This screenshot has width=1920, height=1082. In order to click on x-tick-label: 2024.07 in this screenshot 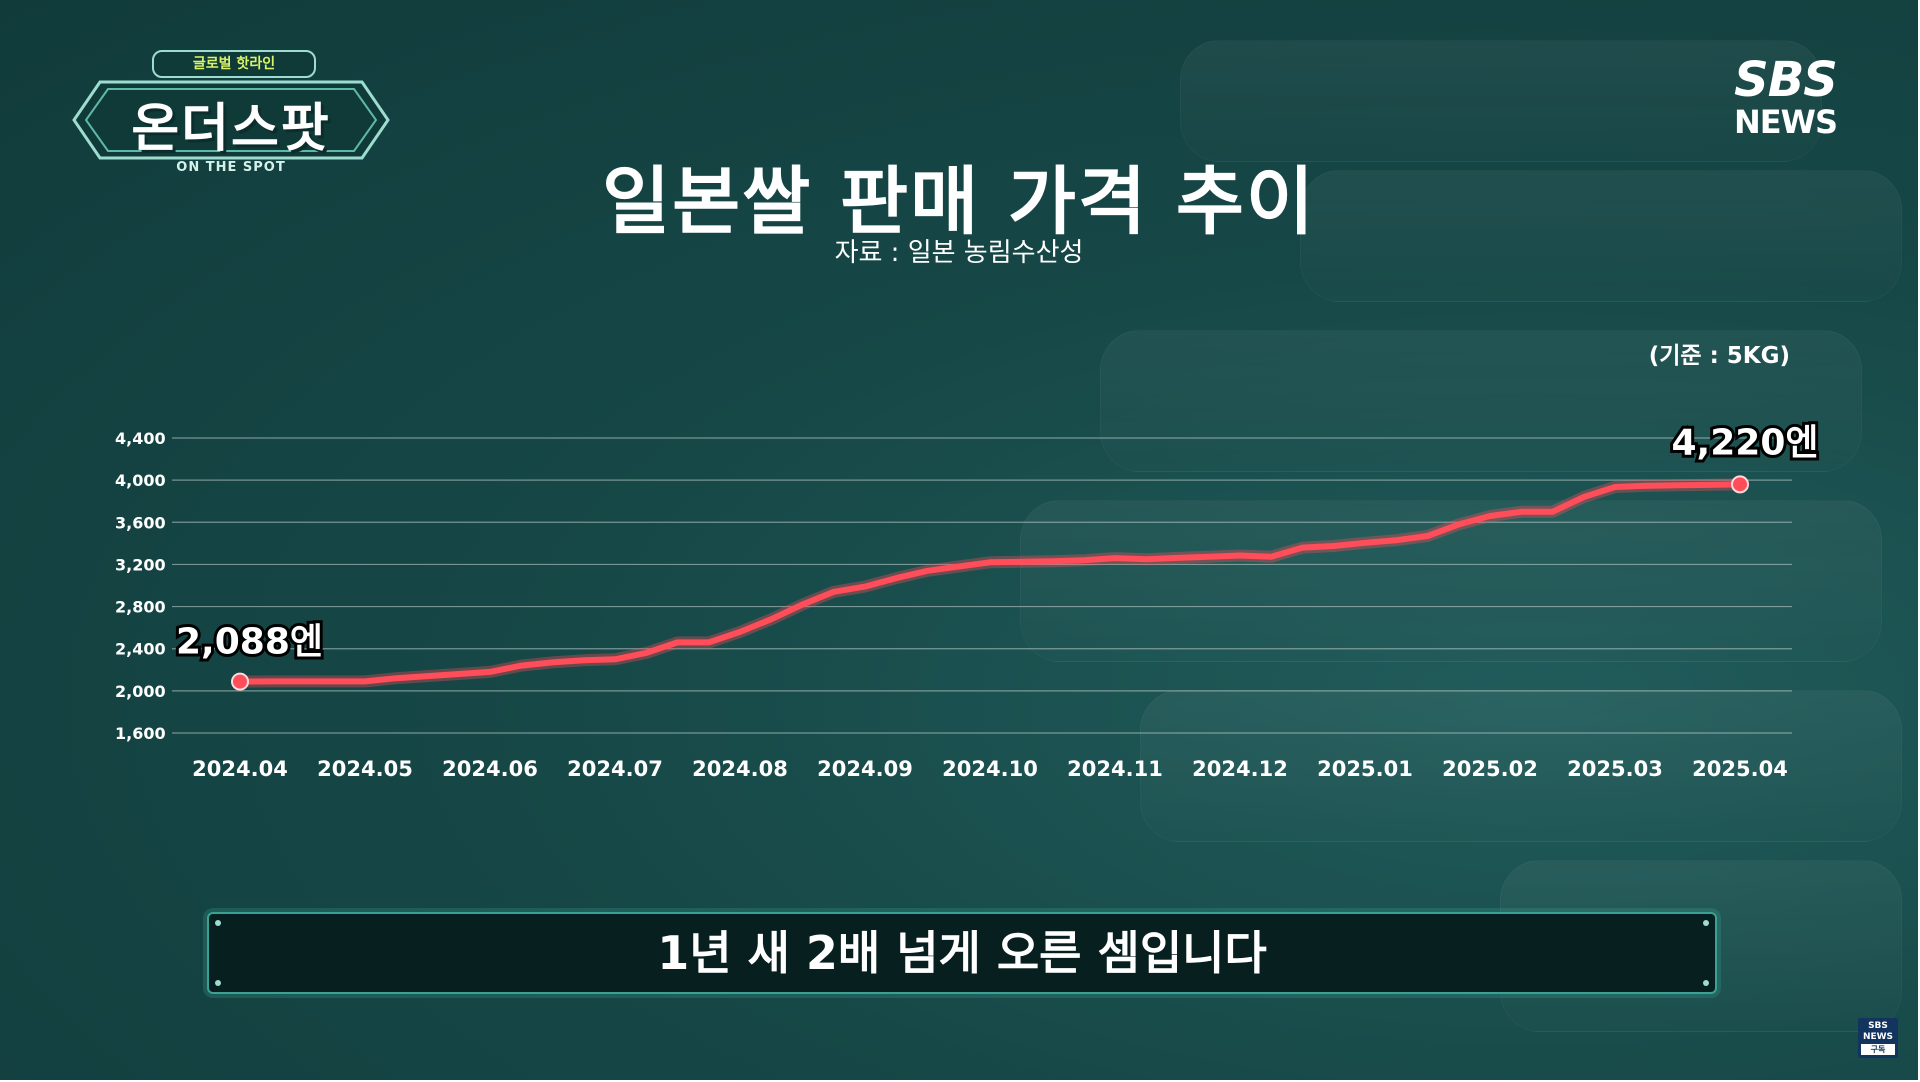, I will do `click(615, 769)`.